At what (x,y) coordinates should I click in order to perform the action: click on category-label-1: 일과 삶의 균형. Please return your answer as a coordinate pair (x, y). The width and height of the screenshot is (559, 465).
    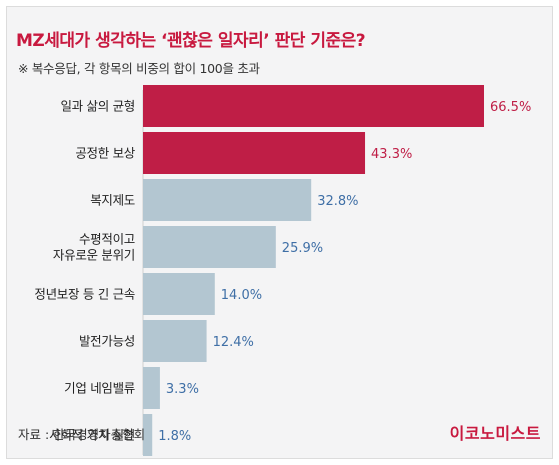
    Looking at the image, I should click on (97, 106).